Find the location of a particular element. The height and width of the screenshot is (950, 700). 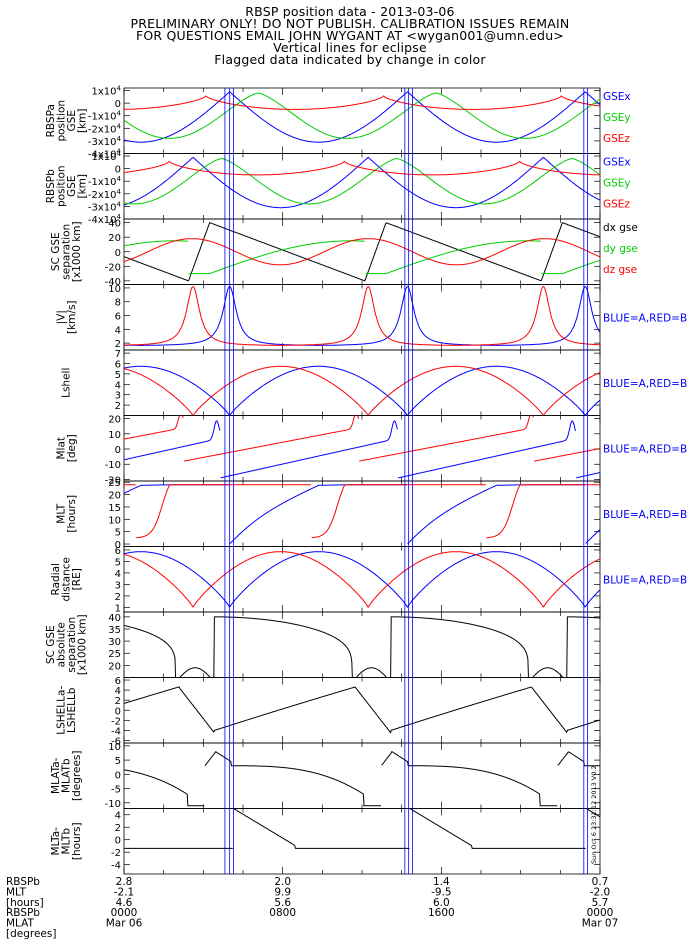

y-axis-label-line: MLATb is located at coordinates (67, 775).